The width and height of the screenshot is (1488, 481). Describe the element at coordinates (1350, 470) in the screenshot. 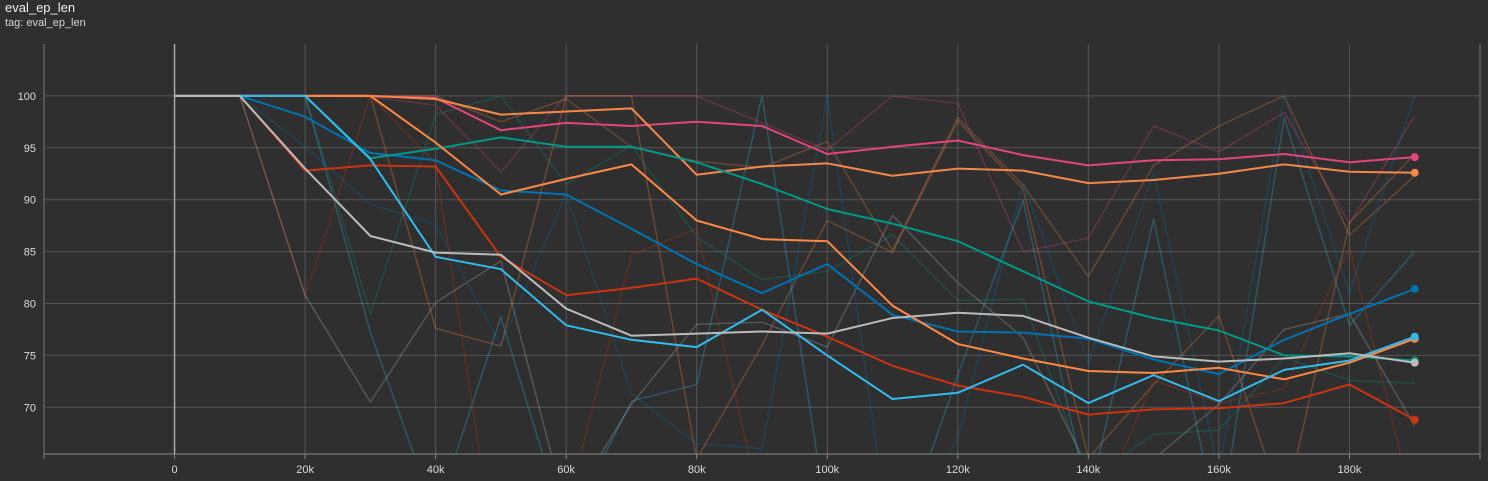

I see `x-tick-label: 180k` at that location.